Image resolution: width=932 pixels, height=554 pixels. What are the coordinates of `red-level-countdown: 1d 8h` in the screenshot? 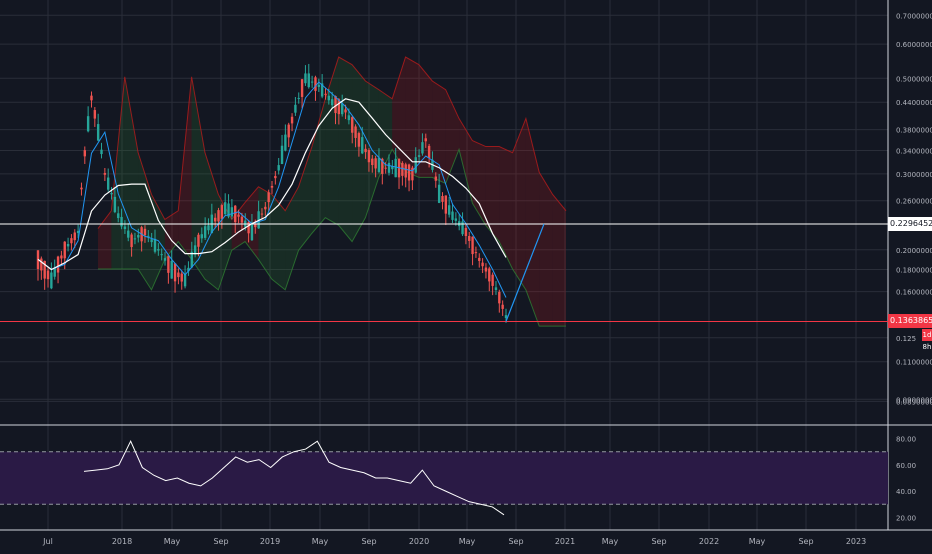 It's located at (927, 340).